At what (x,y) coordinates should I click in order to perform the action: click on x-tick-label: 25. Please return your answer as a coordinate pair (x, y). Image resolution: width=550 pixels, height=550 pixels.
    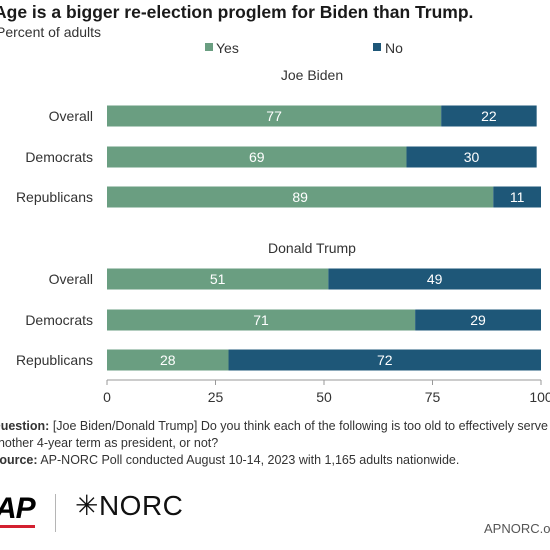
    Looking at the image, I should click on (216, 397).